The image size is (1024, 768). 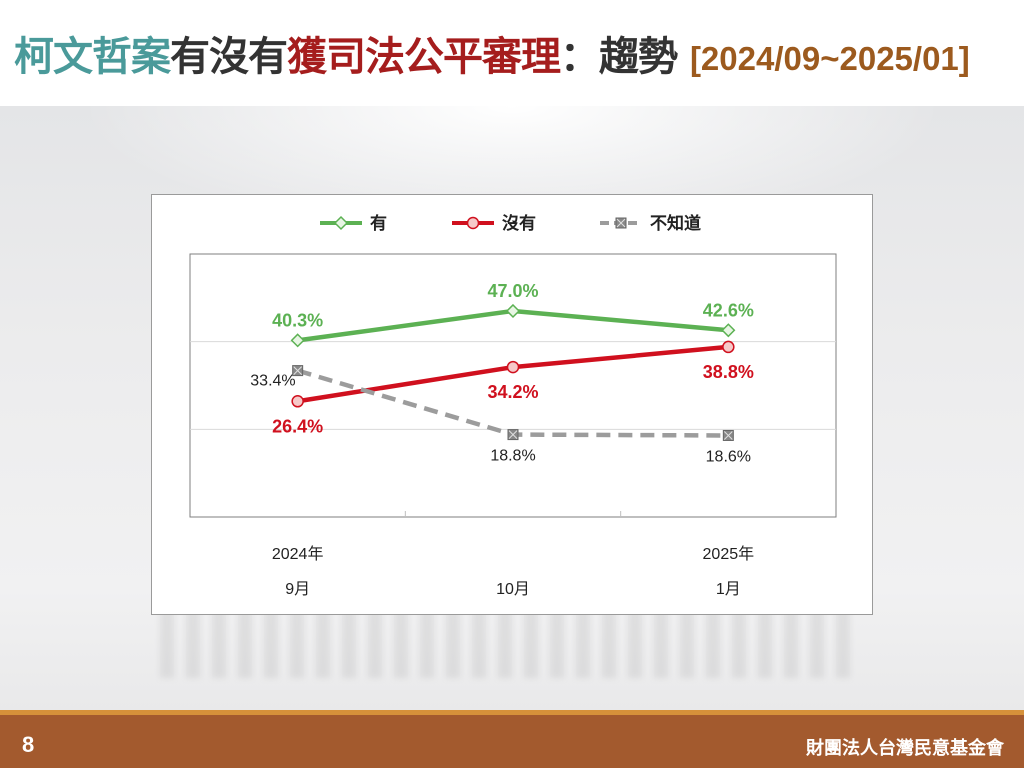 What do you see at coordinates (728, 310) in the screenshot?
I see `data-label-yes-2: 42.6%` at bounding box center [728, 310].